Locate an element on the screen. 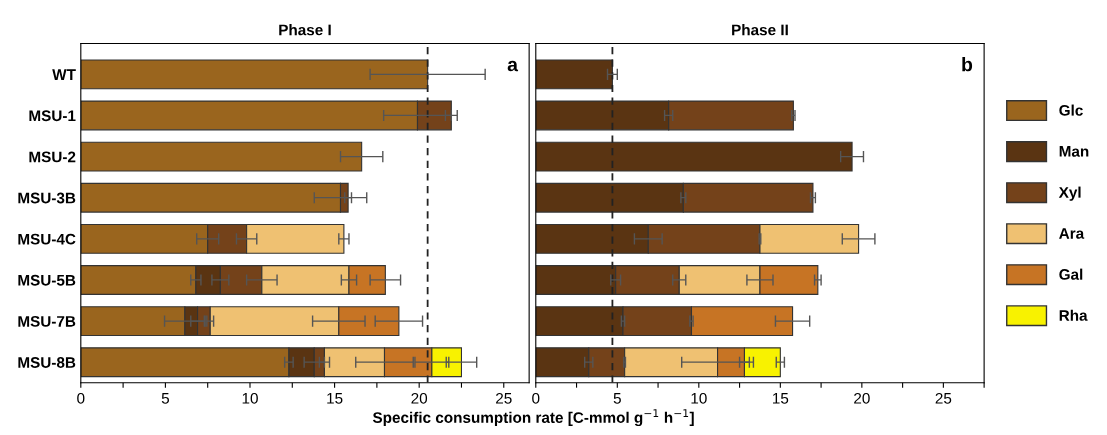 The height and width of the screenshot is (435, 1107). y-tick-label: MSU-3B is located at coordinates (47, 198).